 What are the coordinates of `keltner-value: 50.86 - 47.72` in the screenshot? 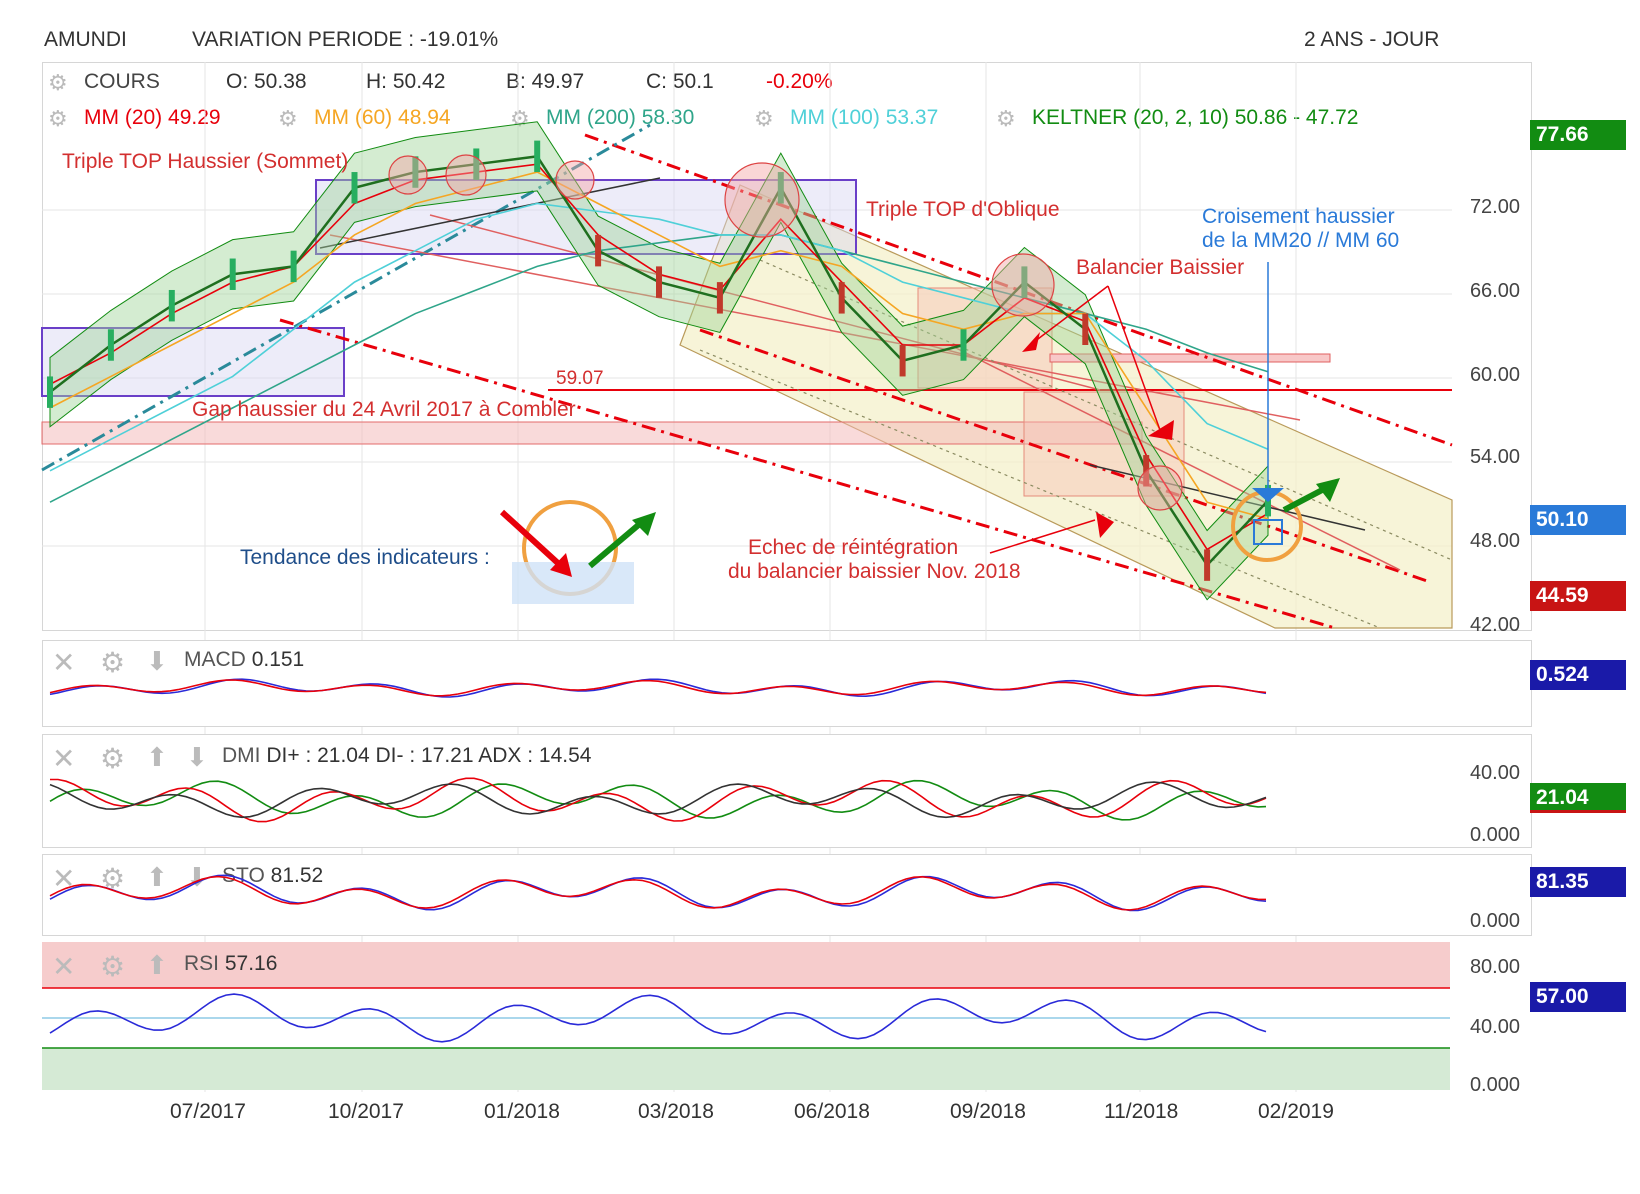 It's located at (1296, 117).